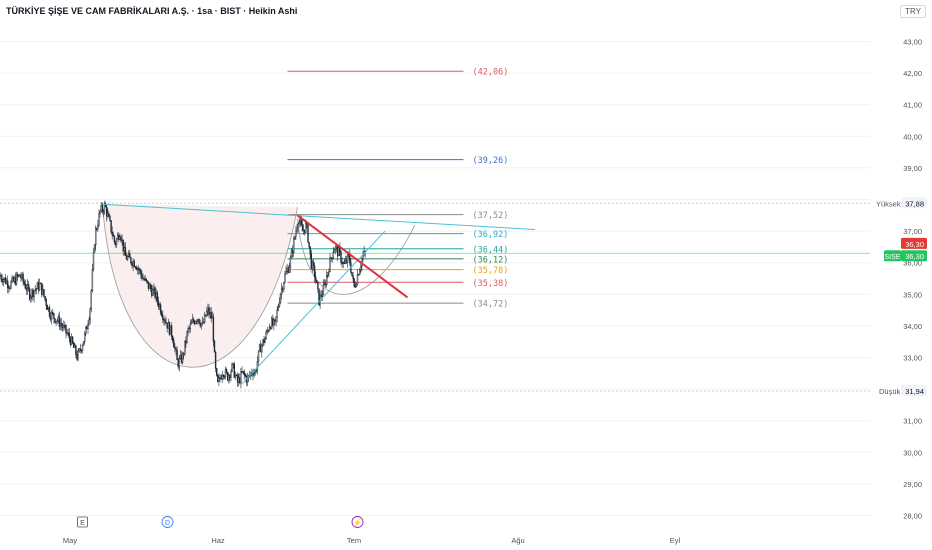 This screenshot has height=550, width=932. Describe the element at coordinates (357, 522) in the screenshot. I see `event-marker-split` at that location.